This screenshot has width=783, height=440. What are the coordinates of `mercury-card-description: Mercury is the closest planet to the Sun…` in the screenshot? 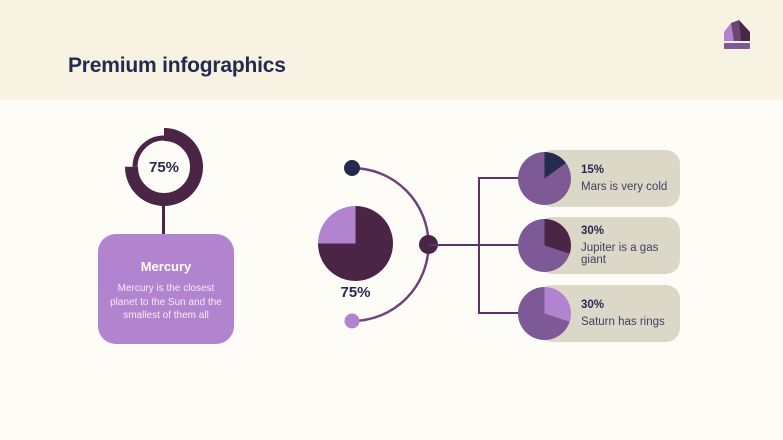 It's located at (166, 302).